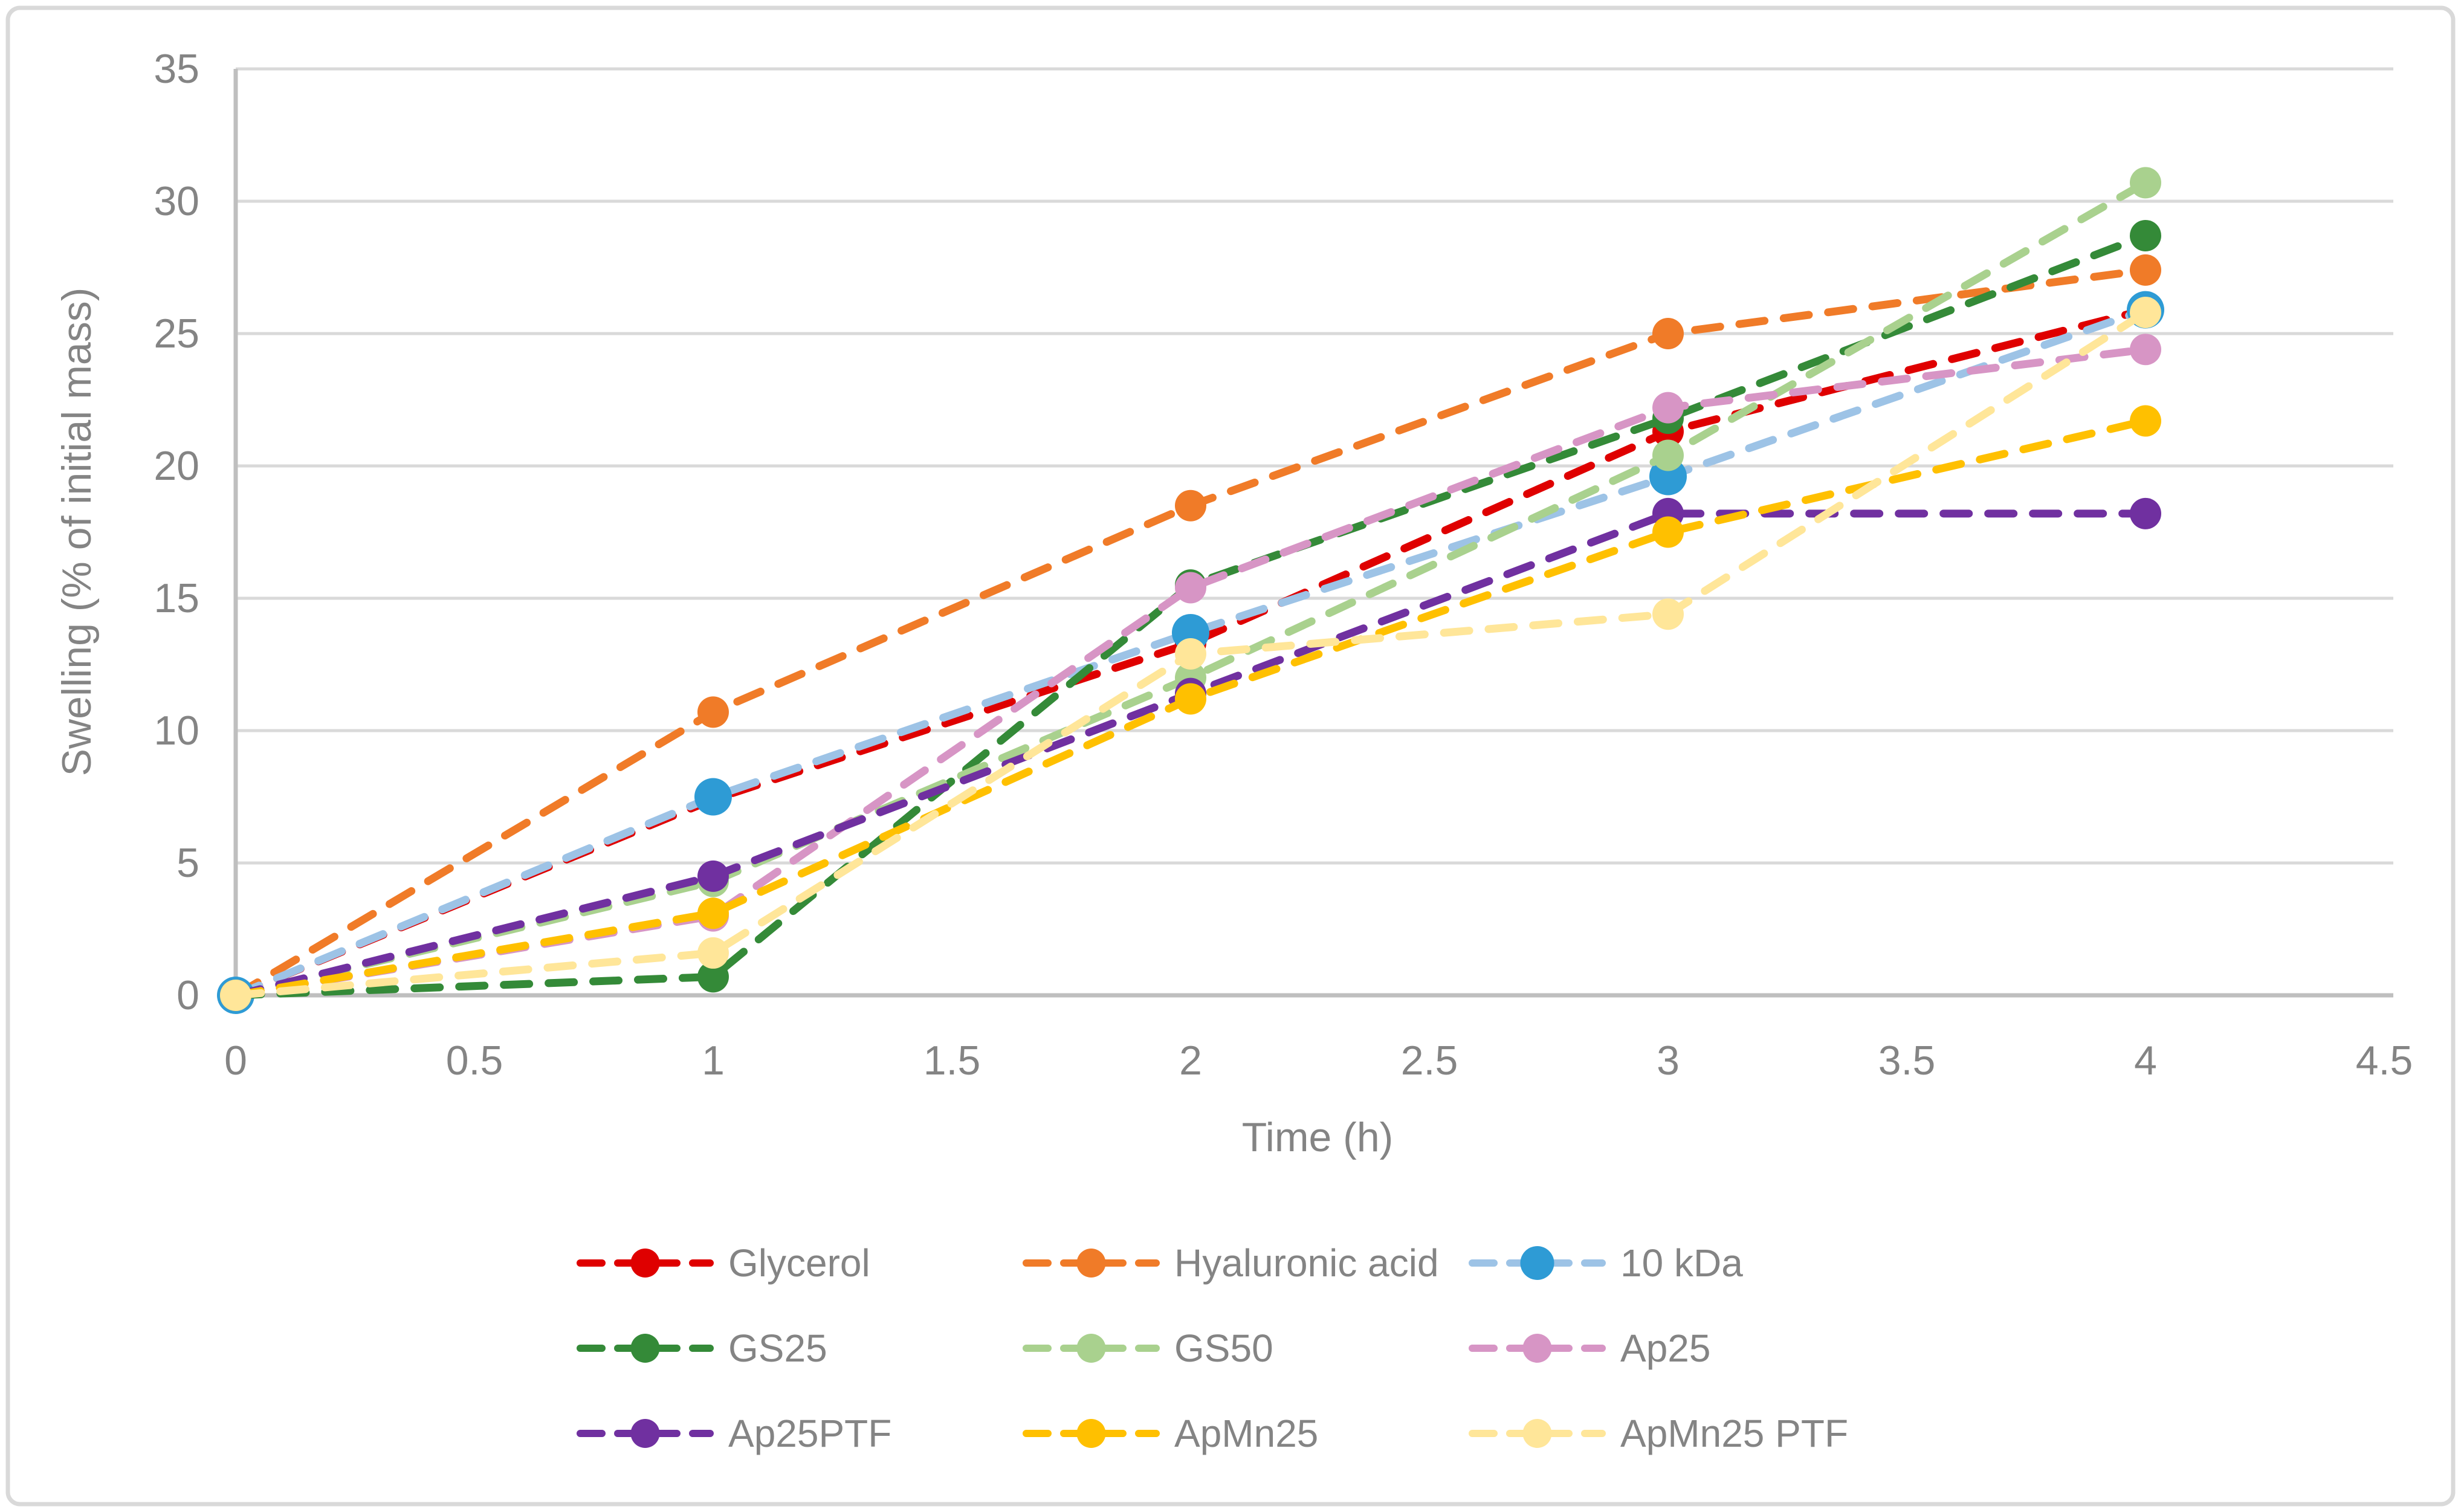 This screenshot has width=2461, height=1512. What do you see at coordinates (235, 1061) in the screenshot?
I see `x-tick-label-0: 0` at bounding box center [235, 1061].